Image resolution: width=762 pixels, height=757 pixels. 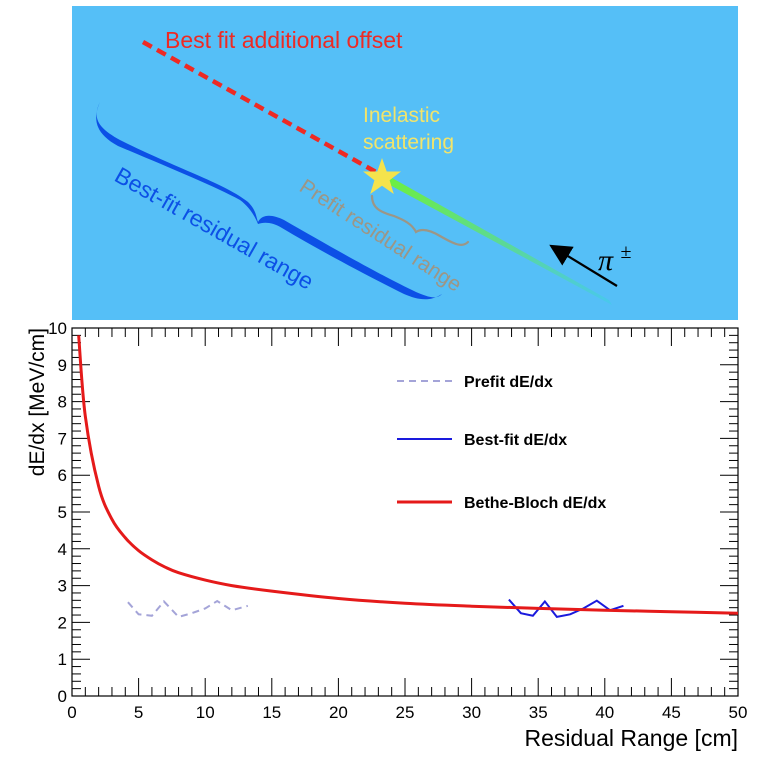 I want to click on x-tick-label: 20, so click(x=338, y=712).